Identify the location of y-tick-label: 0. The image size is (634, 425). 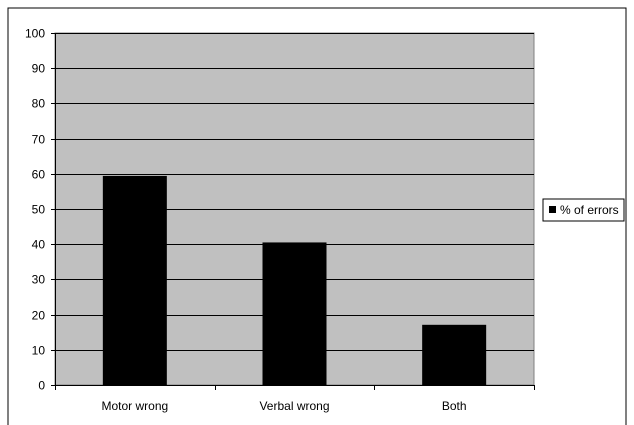
(41, 386).